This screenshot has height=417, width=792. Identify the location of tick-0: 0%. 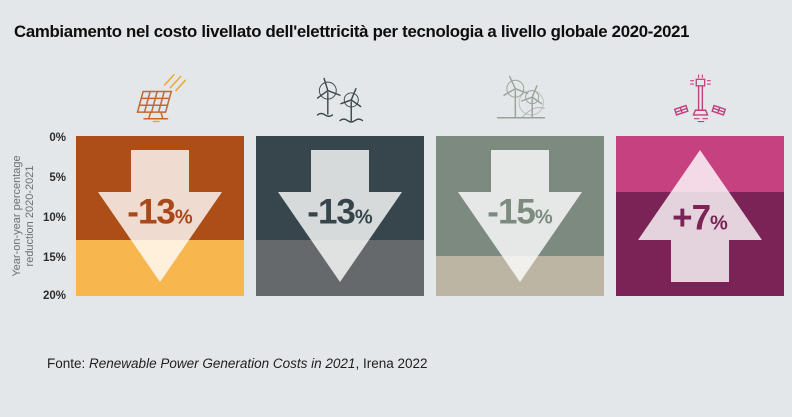
(57, 137).